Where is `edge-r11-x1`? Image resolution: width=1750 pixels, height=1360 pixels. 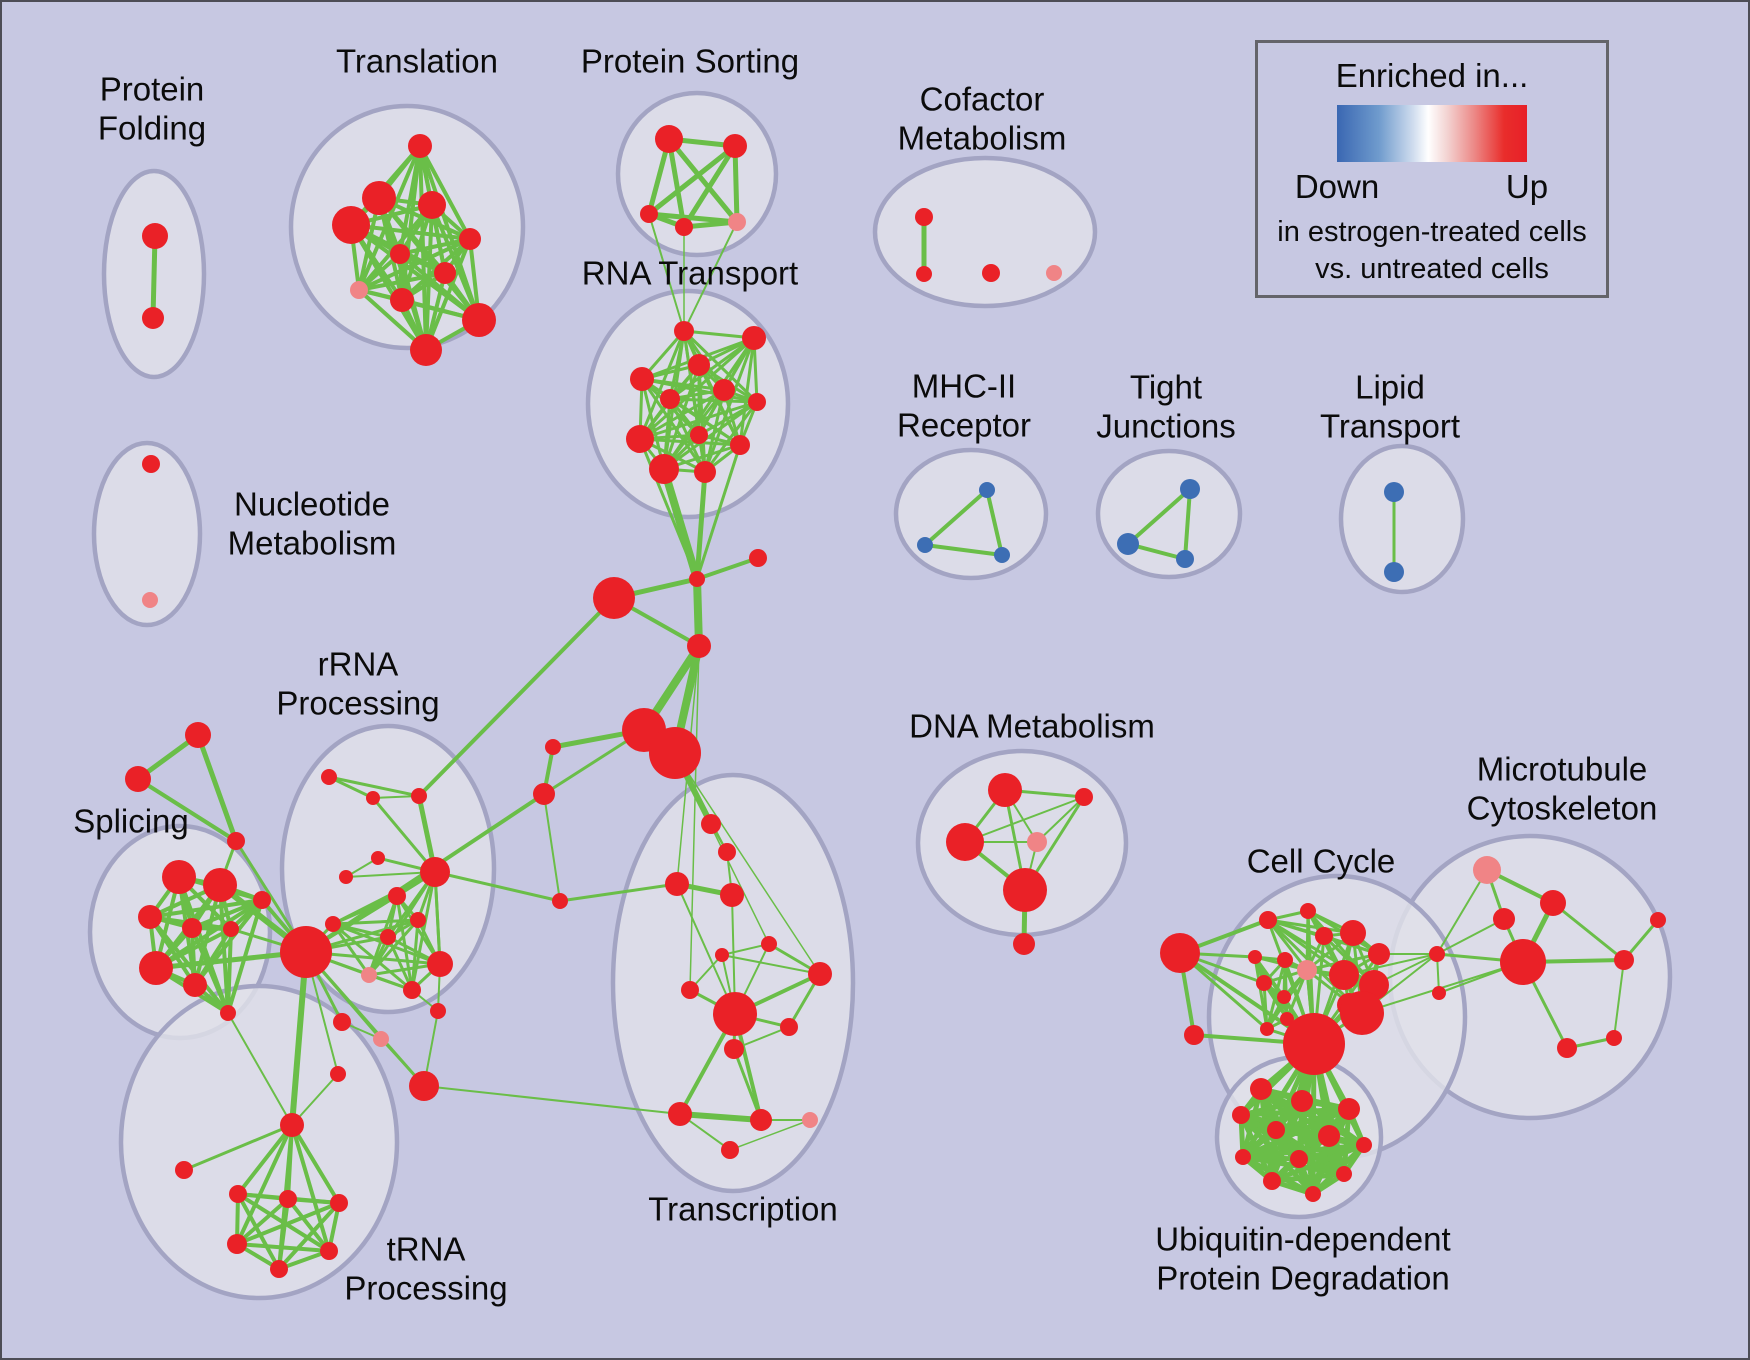 edge-r11-x1 is located at coordinates (680, 524).